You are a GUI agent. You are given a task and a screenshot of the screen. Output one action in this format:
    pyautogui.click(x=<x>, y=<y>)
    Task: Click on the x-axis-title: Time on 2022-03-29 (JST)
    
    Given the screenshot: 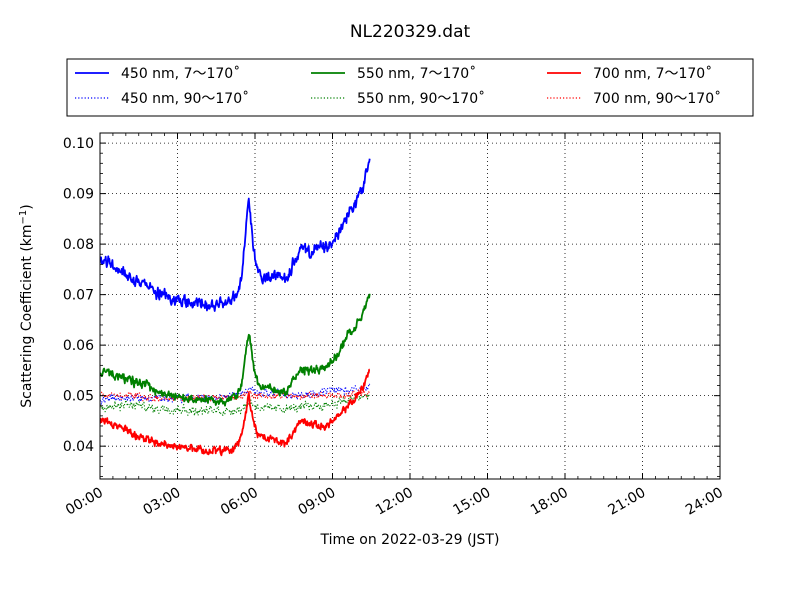 What is the action you would take?
    pyautogui.click(x=410, y=540)
    